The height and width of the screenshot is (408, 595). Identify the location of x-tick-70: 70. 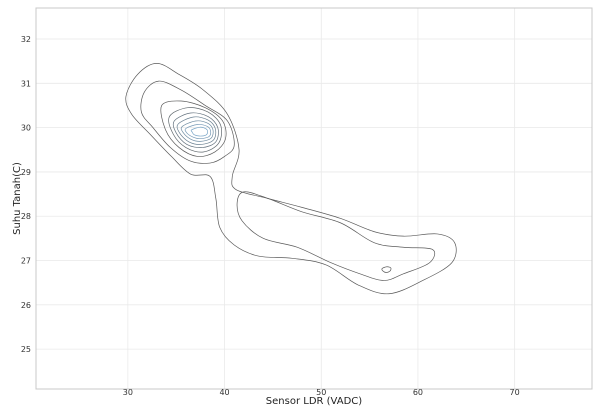
(515, 392).